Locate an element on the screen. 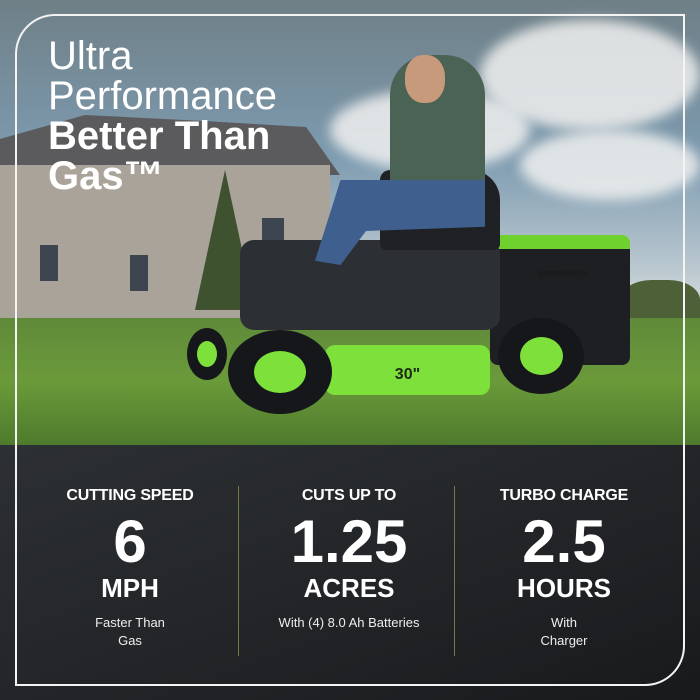  stat-value: 2.5 is located at coordinates (564, 541).